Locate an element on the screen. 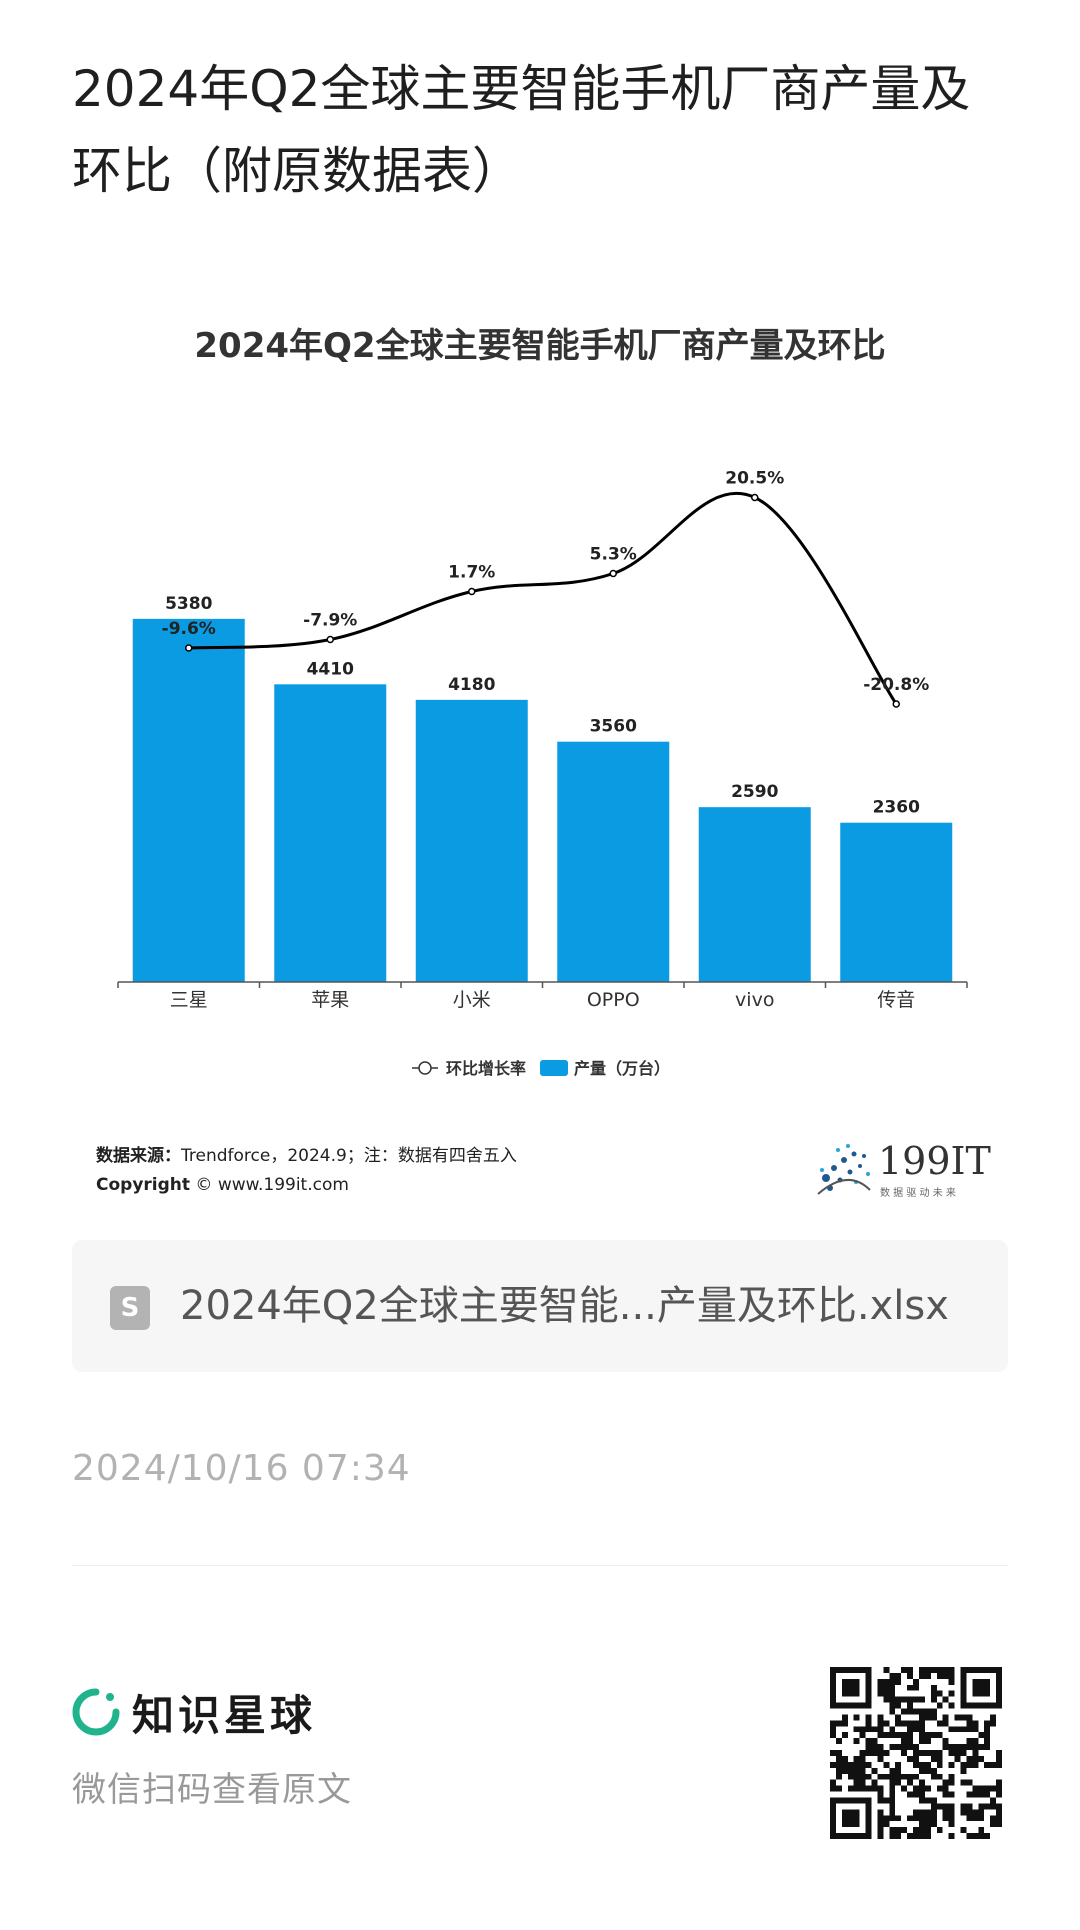  bar-三星 is located at coordinates (188, 800).